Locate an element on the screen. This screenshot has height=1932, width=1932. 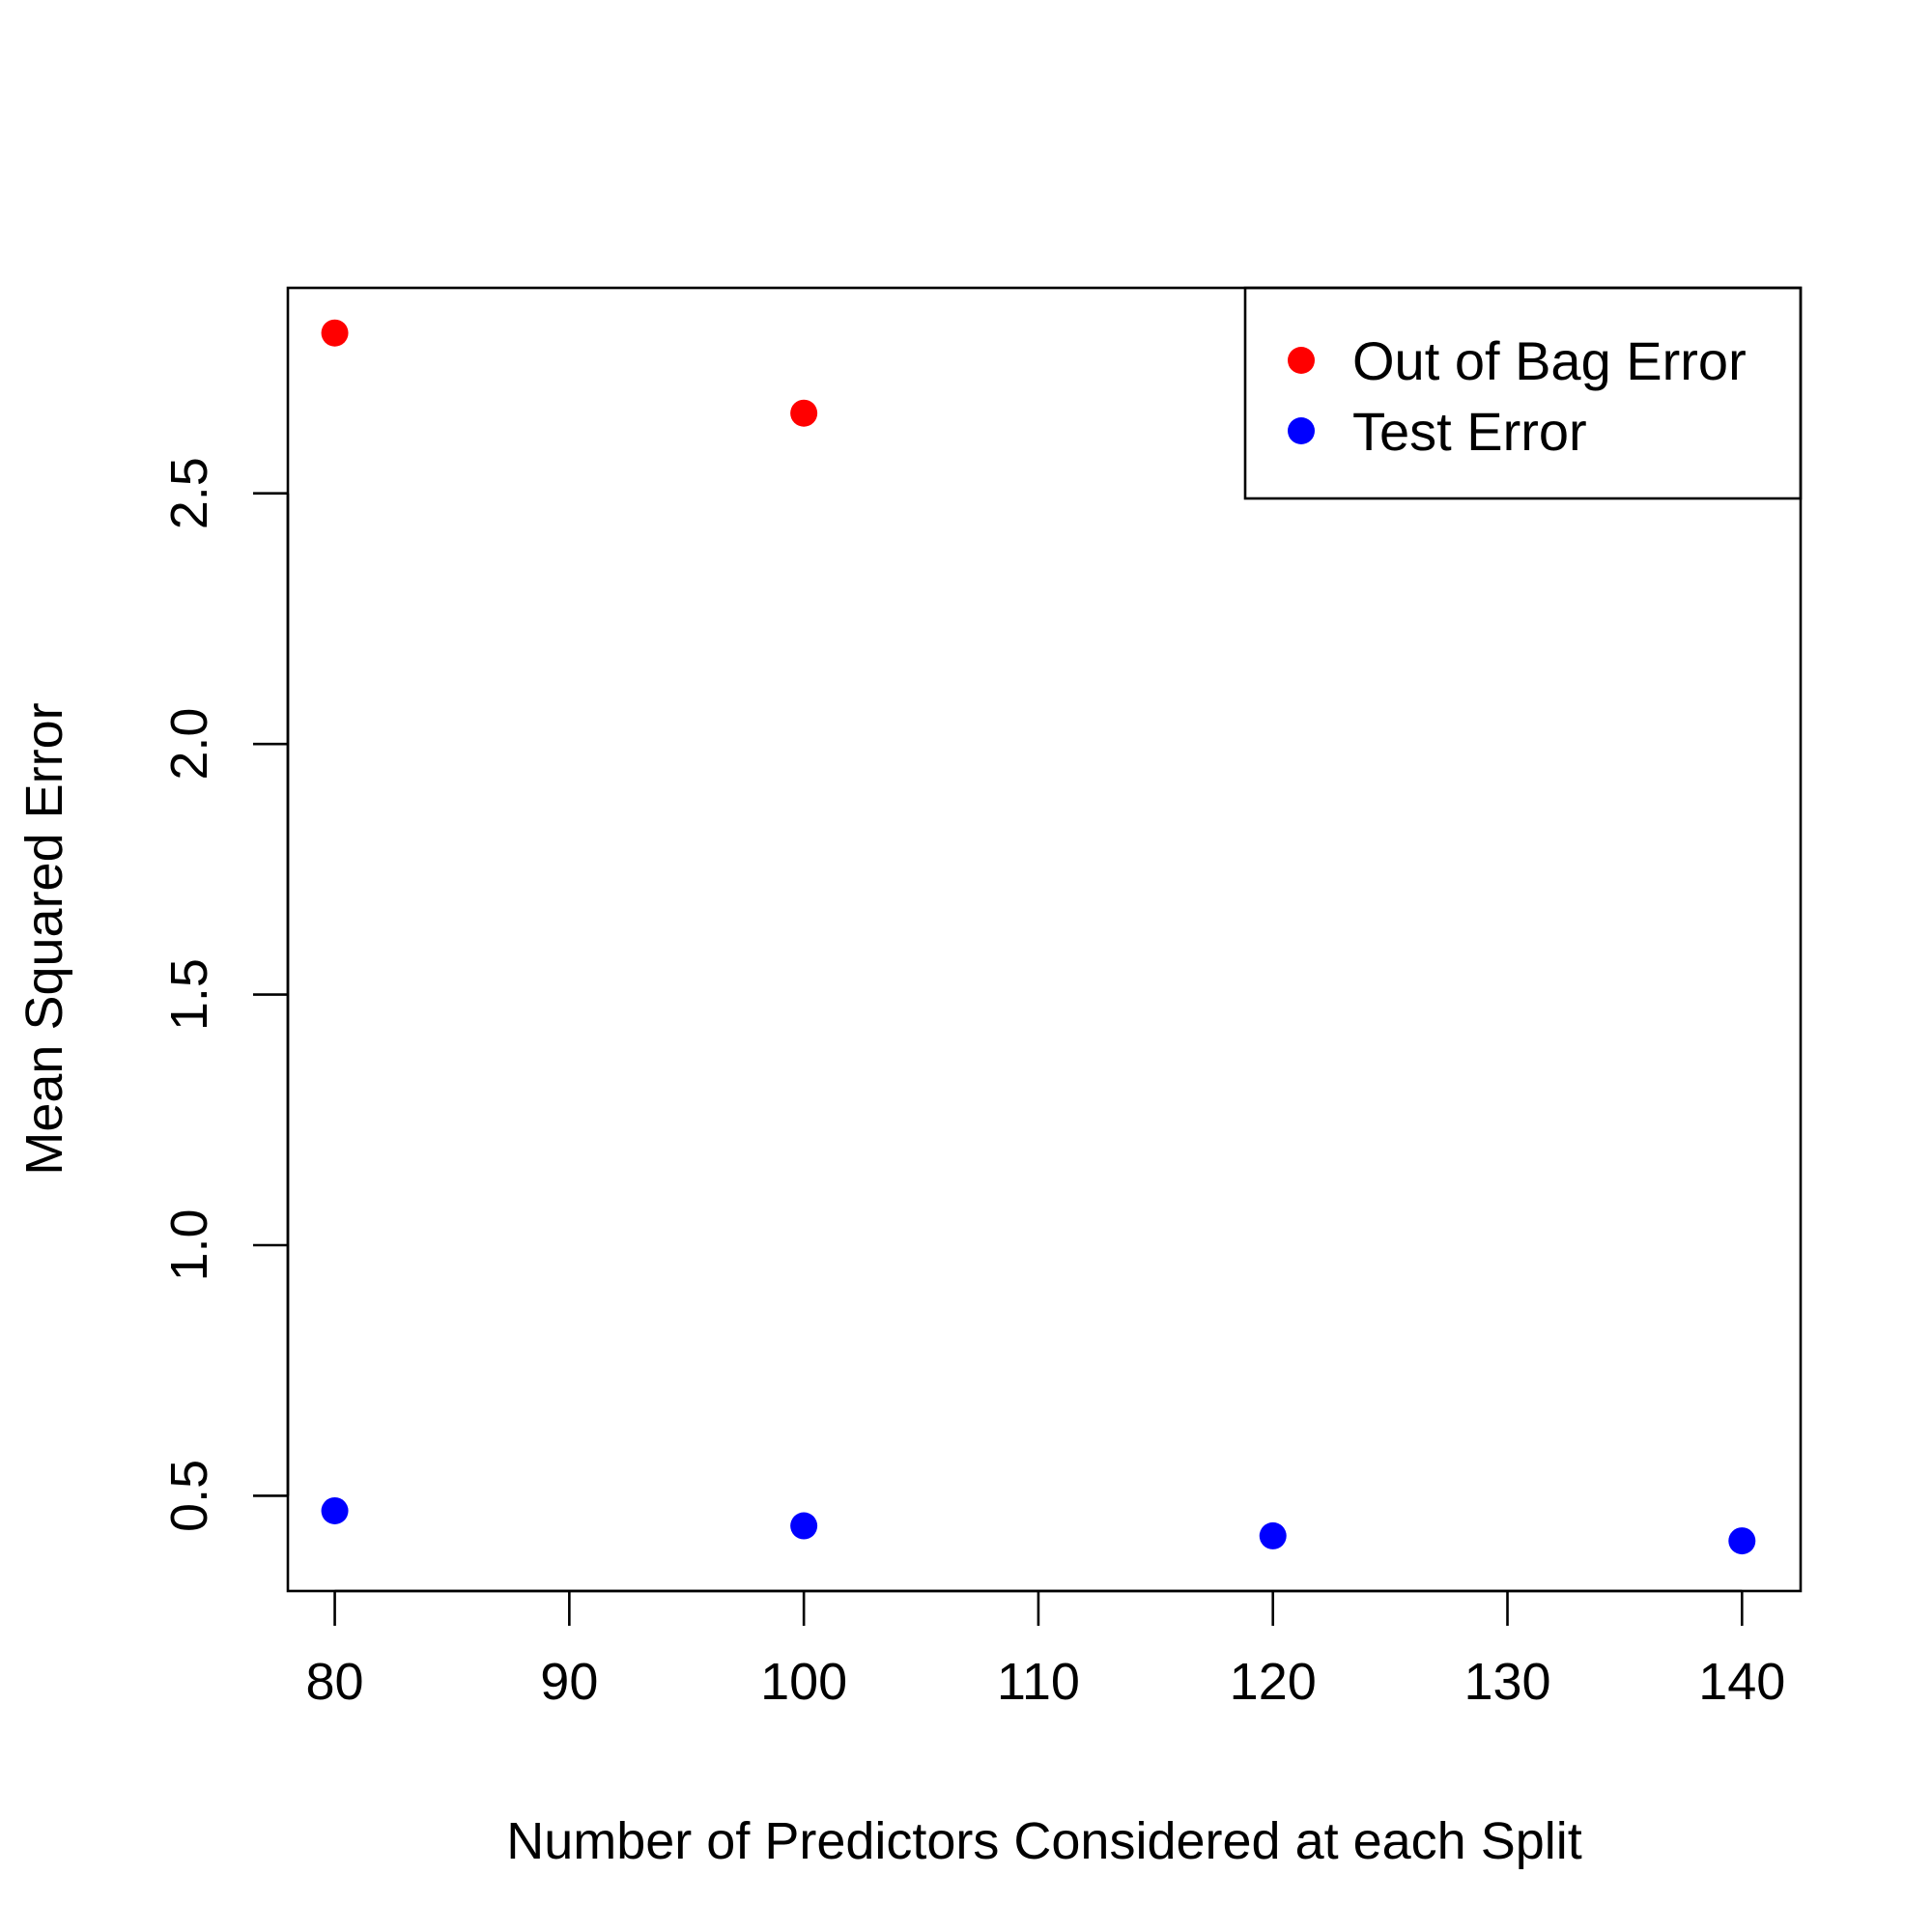
x-tick-label: 110 is located at coordinates (1038, 1682).